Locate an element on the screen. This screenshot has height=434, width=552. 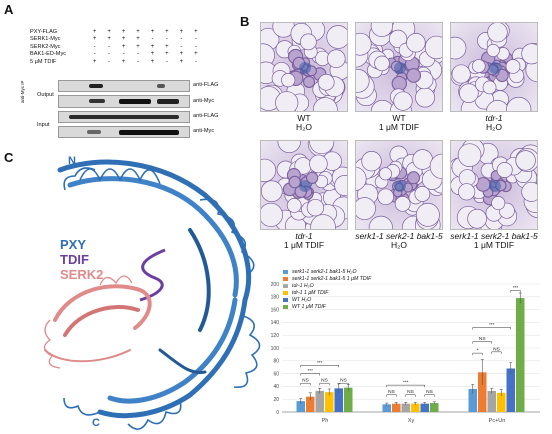
panel-label-c: C is located at coordinates (9, 157).